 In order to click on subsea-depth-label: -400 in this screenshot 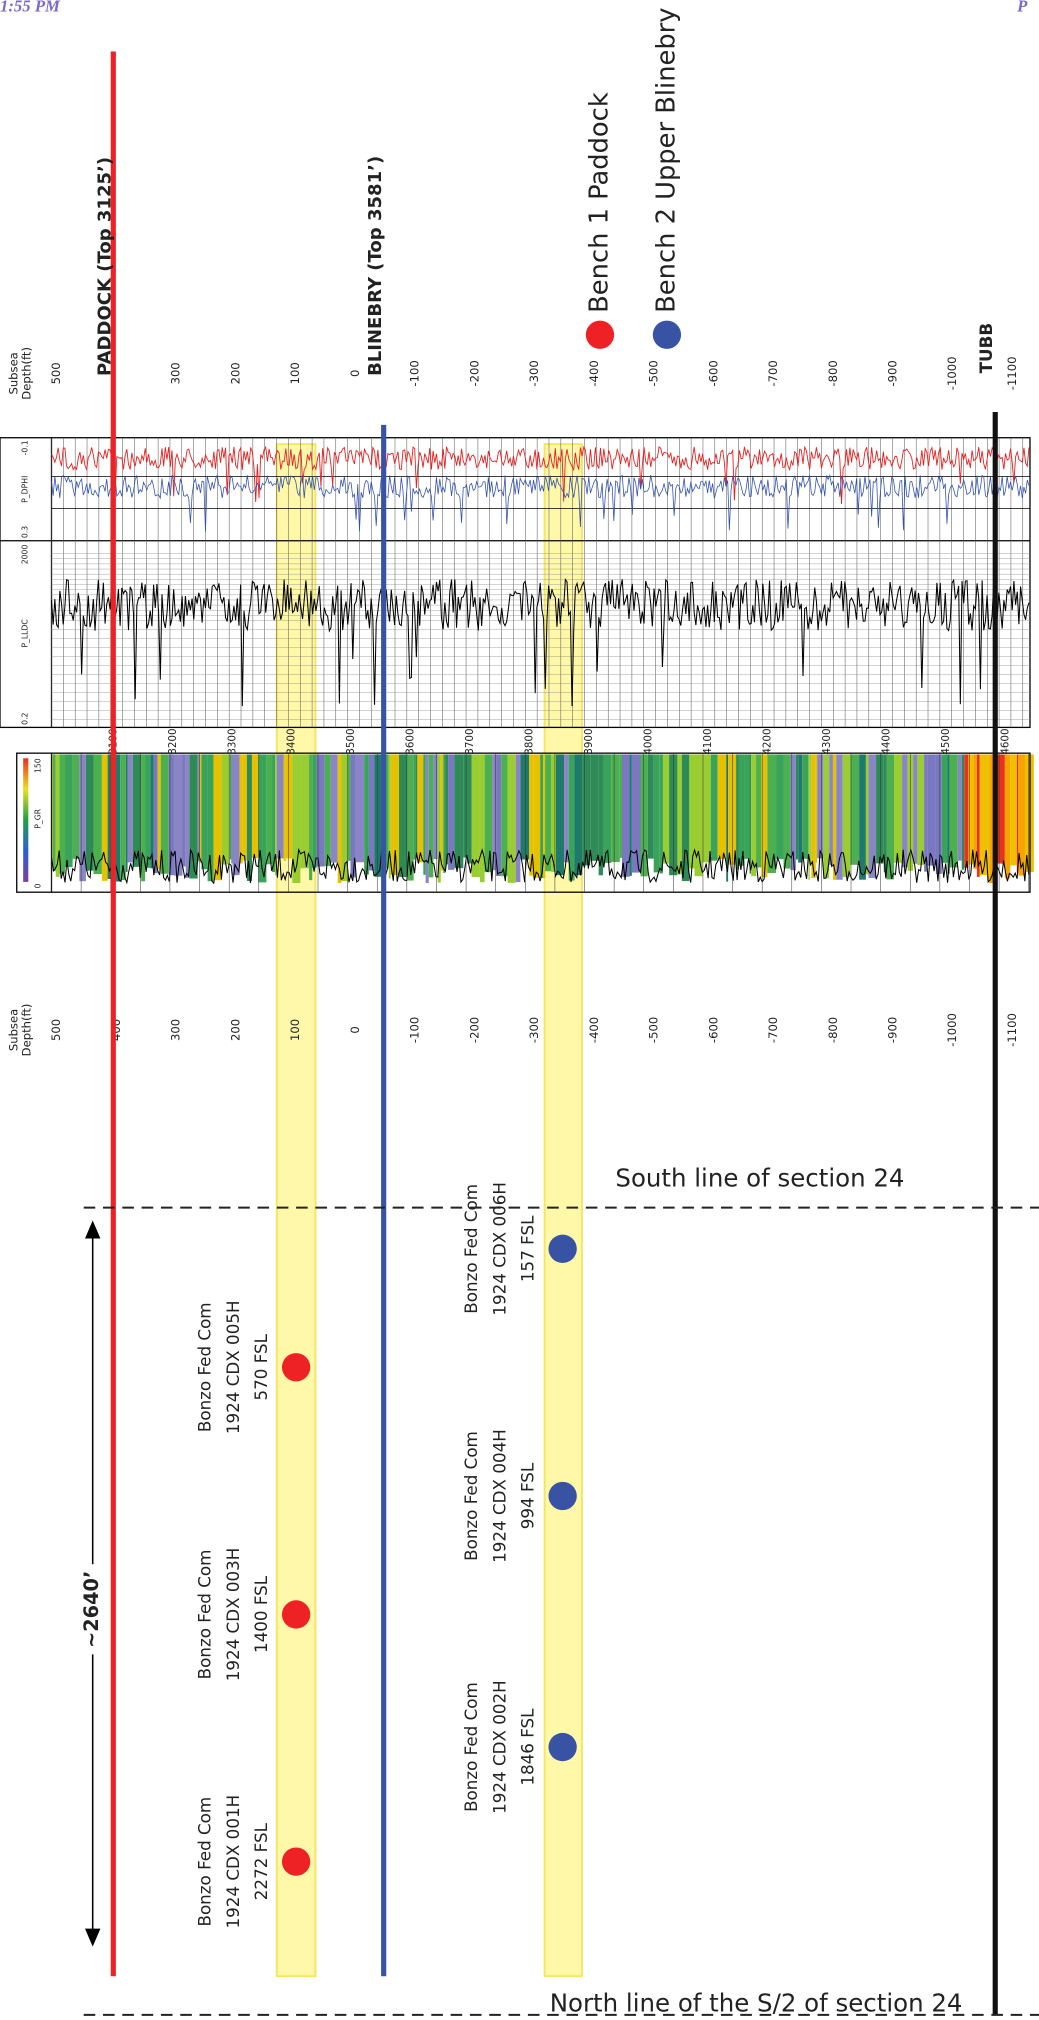, I will do `click(594, 373)`.